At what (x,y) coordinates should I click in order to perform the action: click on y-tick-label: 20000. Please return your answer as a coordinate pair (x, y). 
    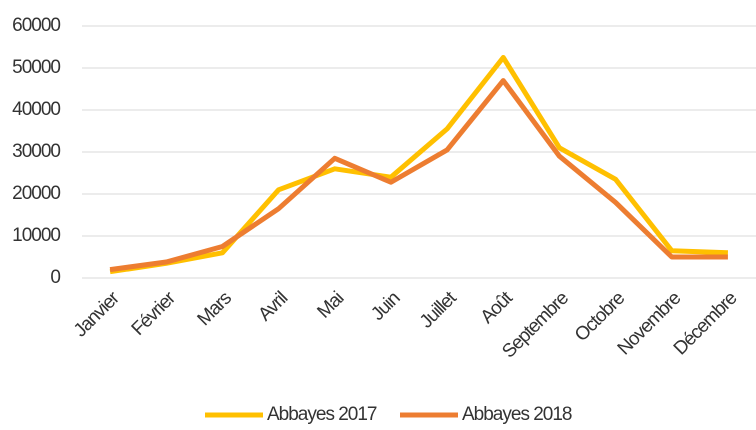
    Looking at the image, I should click on (36, 193).